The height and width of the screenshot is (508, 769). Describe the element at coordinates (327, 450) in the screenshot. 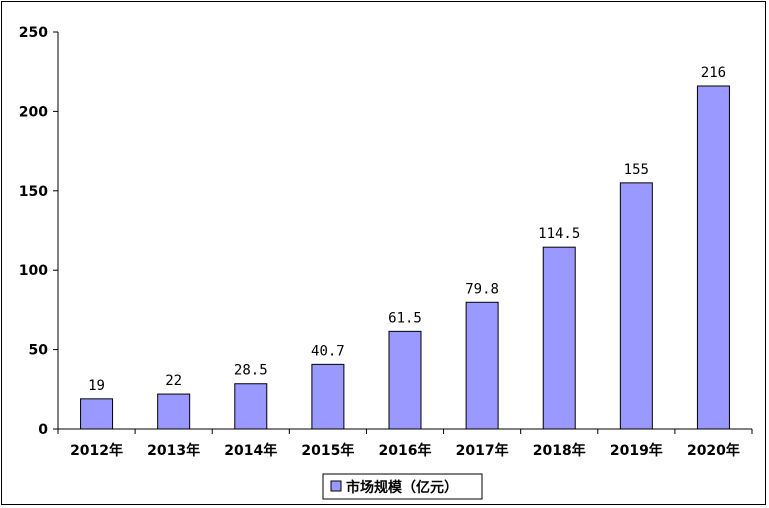

I see `x-tick-label: 2015年` at that location.